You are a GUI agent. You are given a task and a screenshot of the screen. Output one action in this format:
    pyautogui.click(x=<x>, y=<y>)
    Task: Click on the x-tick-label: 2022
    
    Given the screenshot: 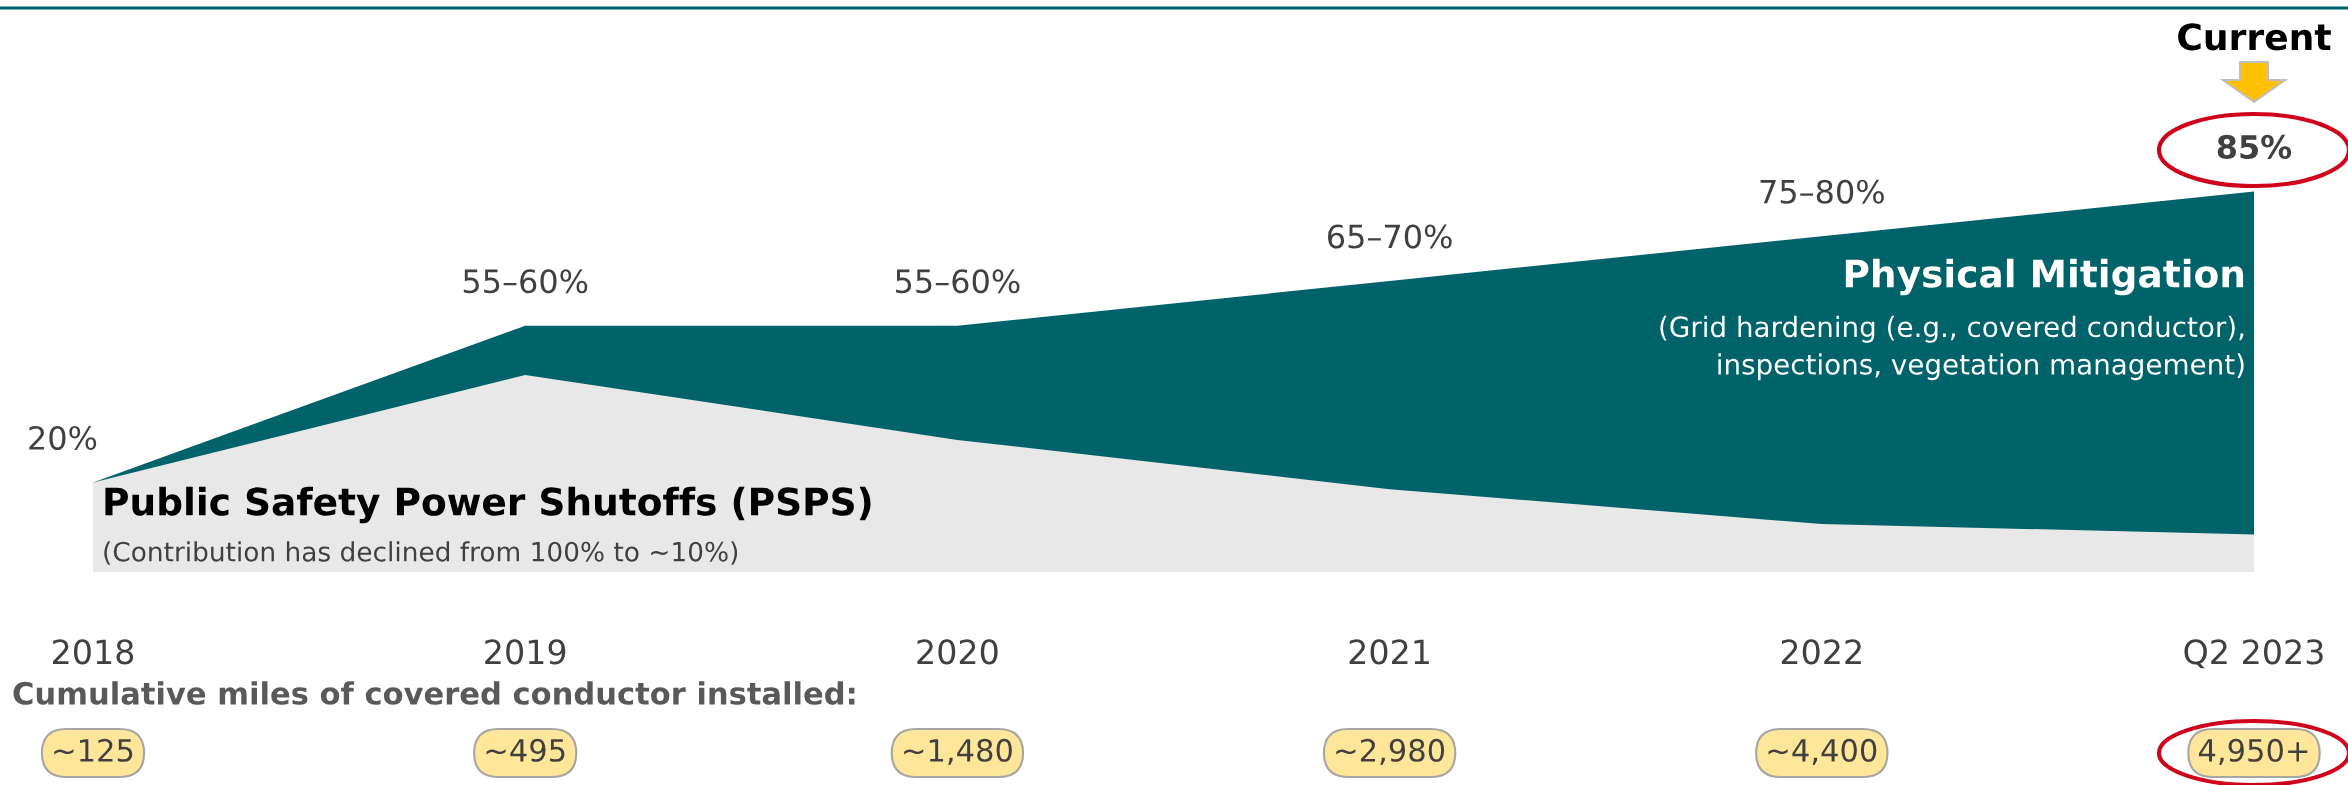 What is the action you would take?
    pyautogui.click(x=1821, y=652)
    